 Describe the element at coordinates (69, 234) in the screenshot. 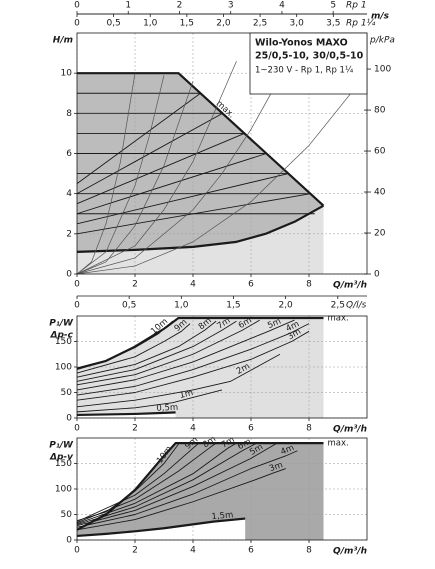

I see `y-tick-label: 2` at that location.